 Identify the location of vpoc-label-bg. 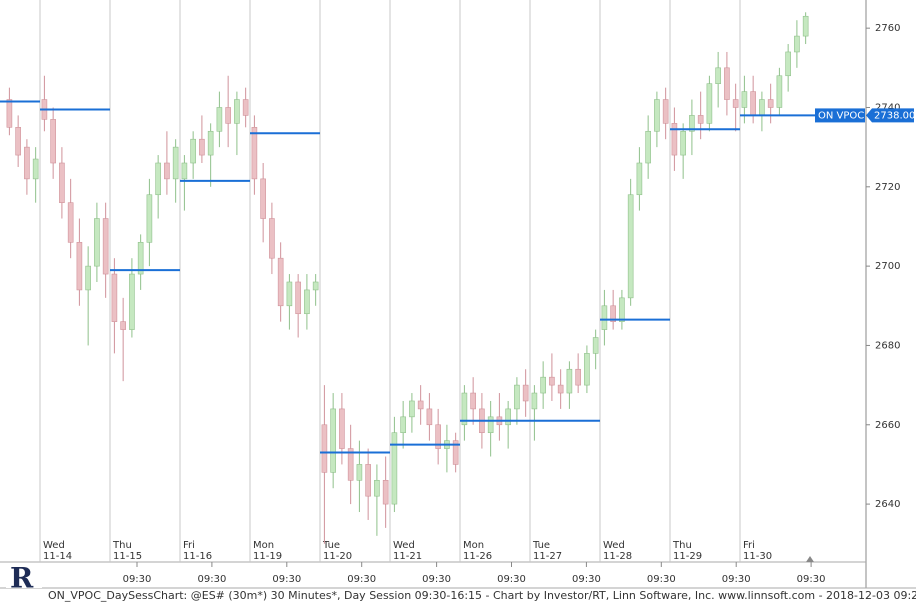
(840, 115).